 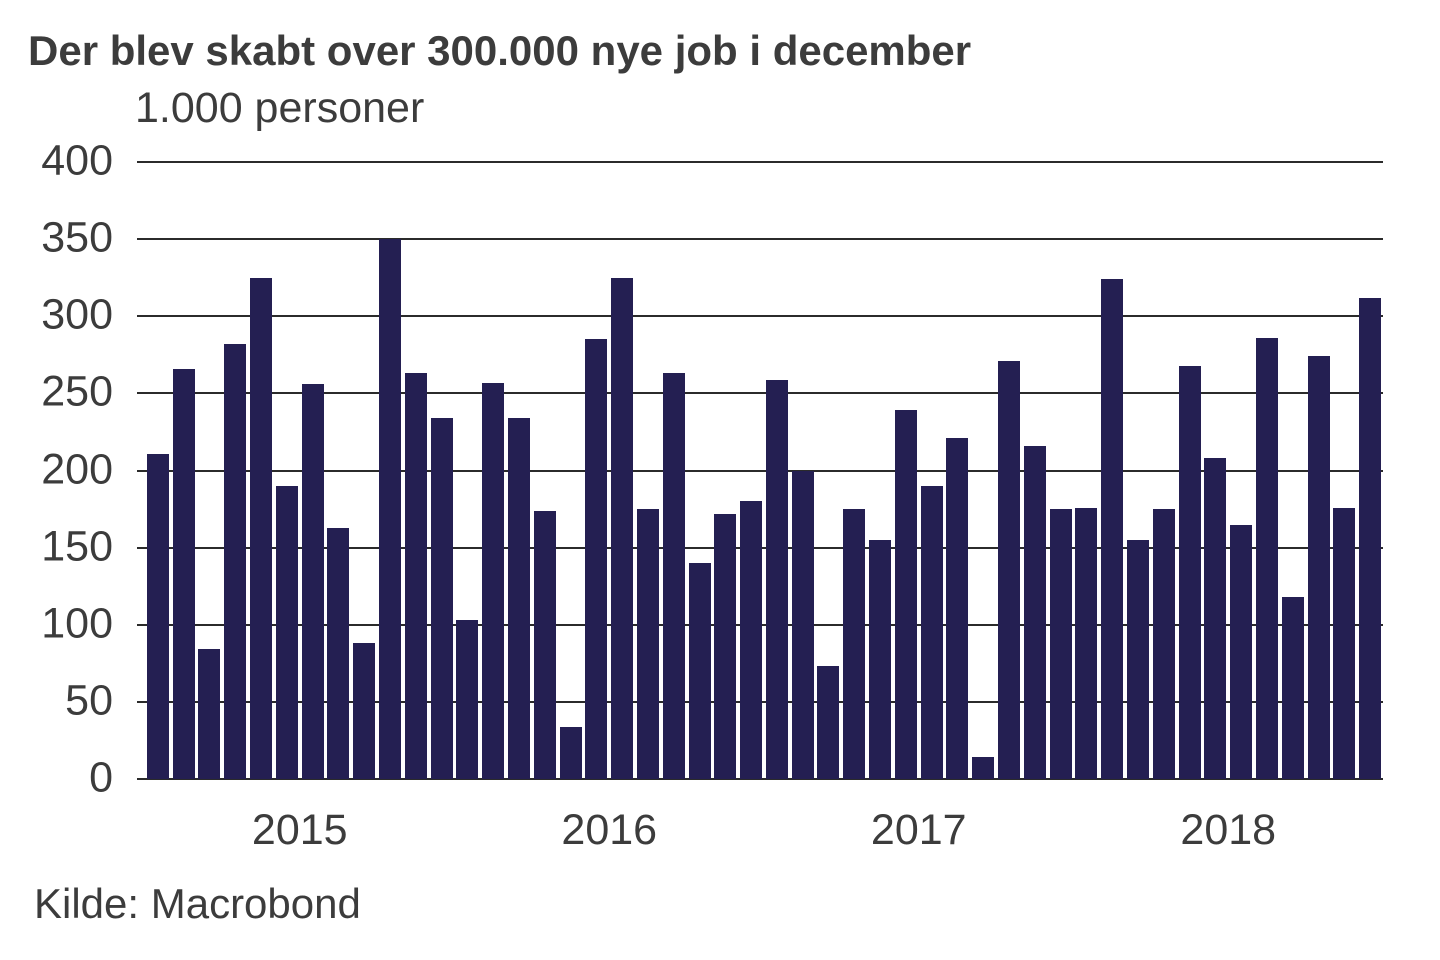 I want to click on y-axis-tick-label: 50, so click(x=89, y=700).